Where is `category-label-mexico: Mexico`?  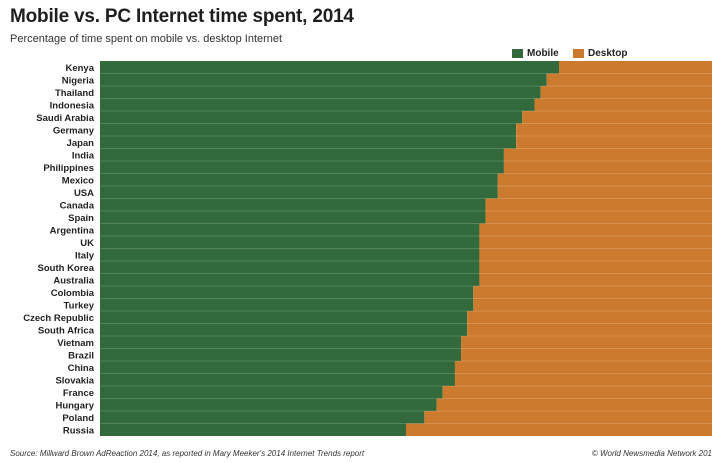
category-label-mexico: Mexico is located at coordinates (78, 180).